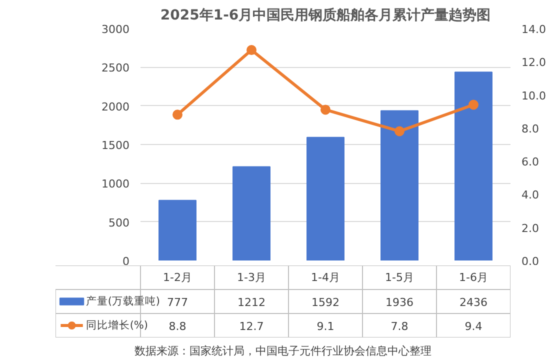 The image size is (560, 362). I want to click on data-label: 12.7, so click(251, 326).